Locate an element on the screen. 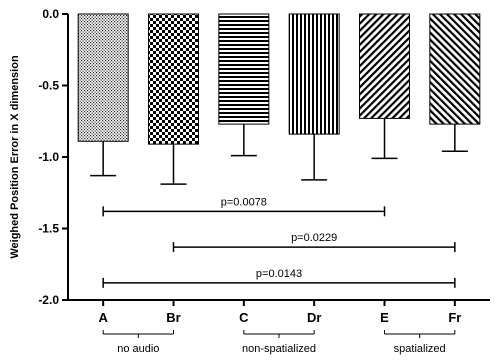  y-tick-label: -1.0 is located at coordinates (48, 157).